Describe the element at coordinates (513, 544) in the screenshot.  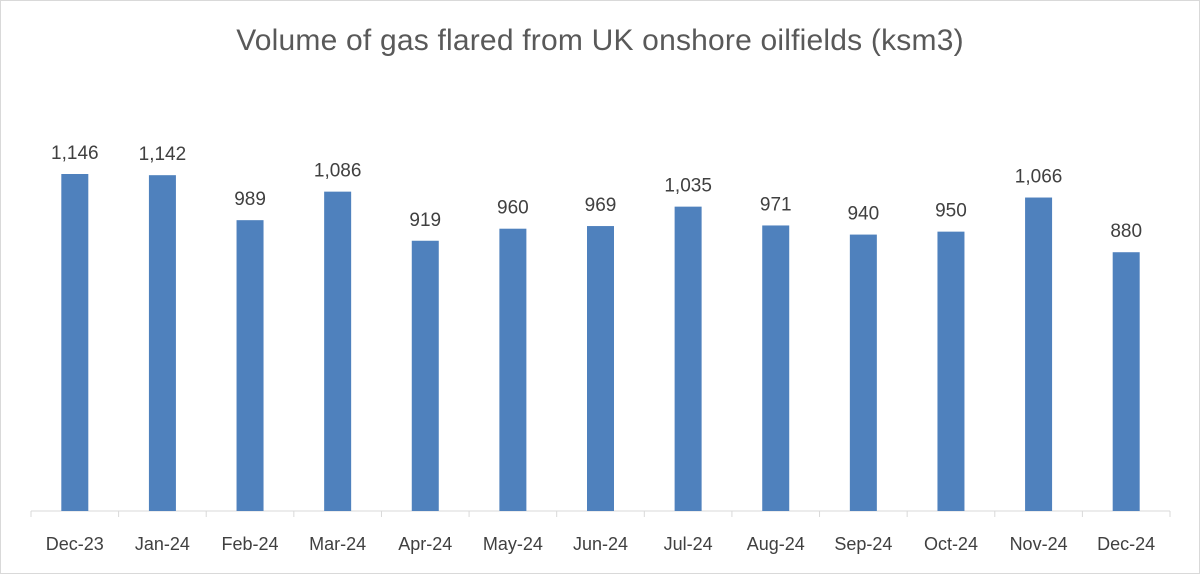
I see `x-tick-label: May-24` at that location.